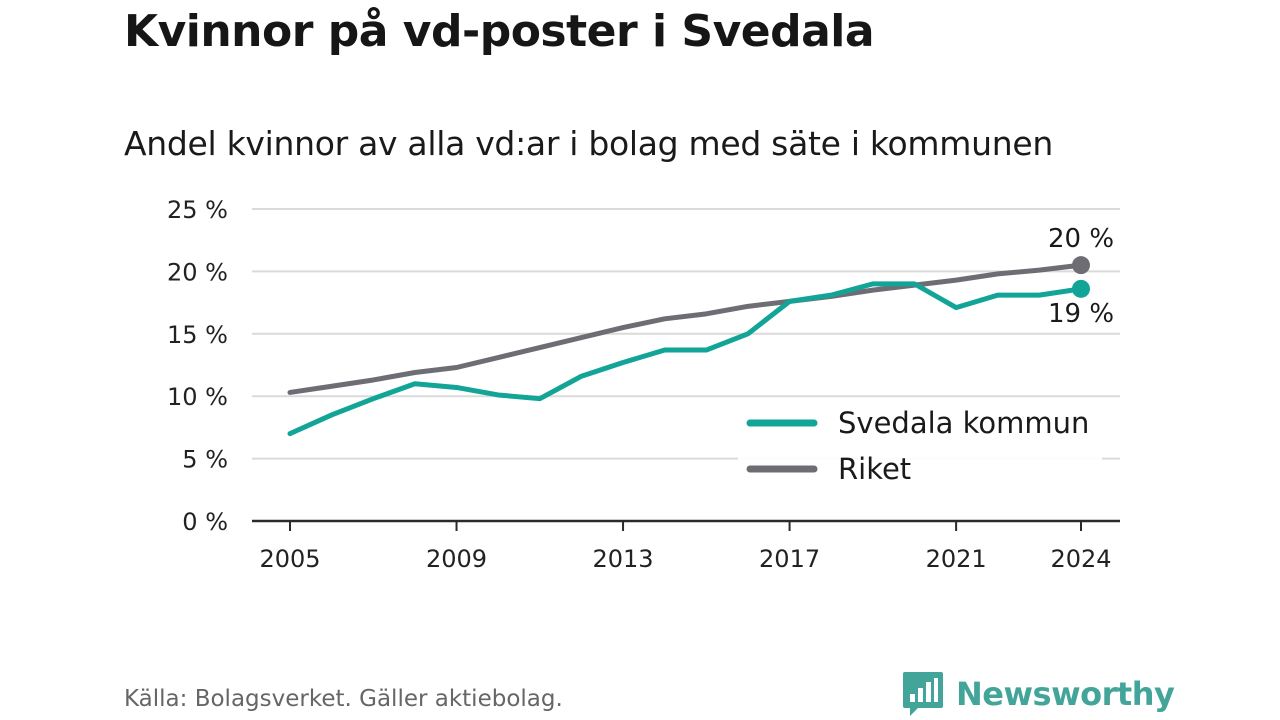 The image size is (1280, 720). Describe the element at coordinates (623, 559) in the screenshot. I see `x-tick-label: 2013` at that location.